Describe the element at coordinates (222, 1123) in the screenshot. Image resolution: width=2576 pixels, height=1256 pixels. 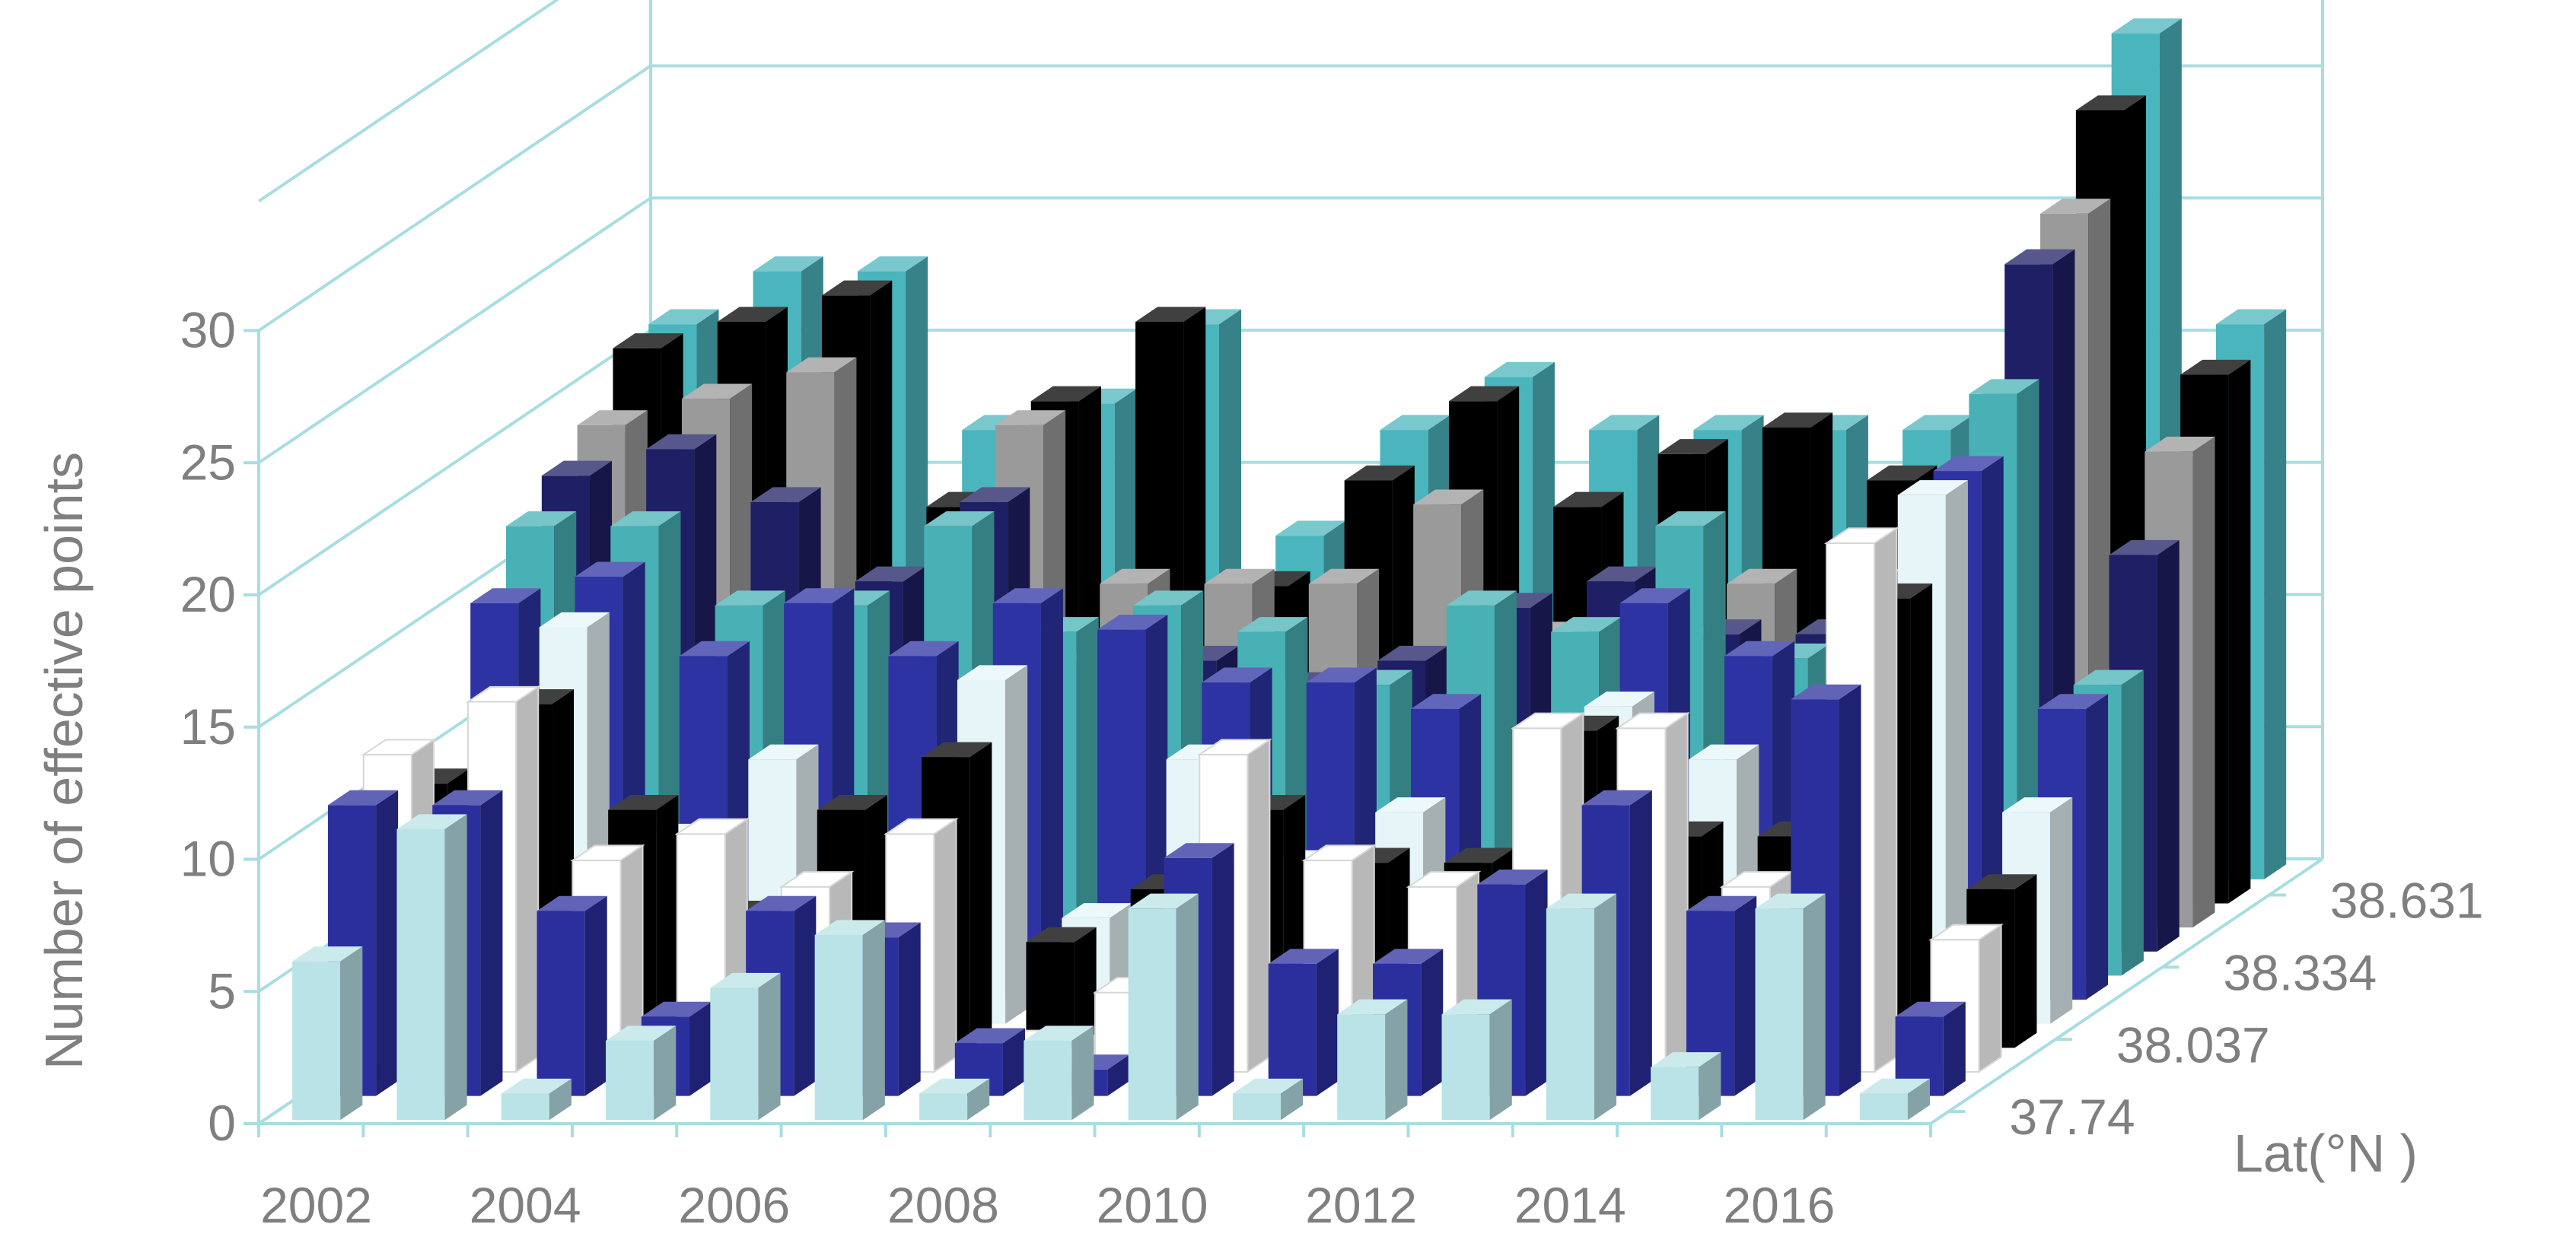
I see `y-tick-label-0: 0` at that location.